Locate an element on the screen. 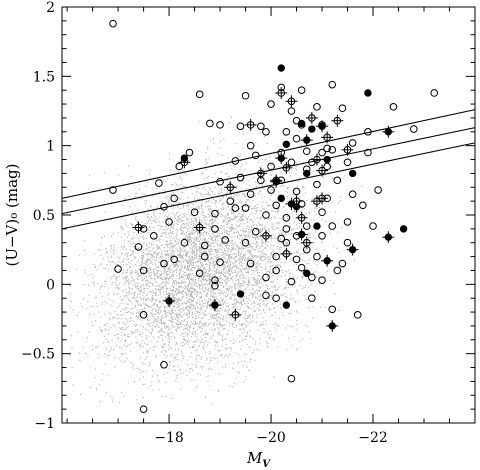  x-axis-label-main: M is located at coordinates (254, 458).